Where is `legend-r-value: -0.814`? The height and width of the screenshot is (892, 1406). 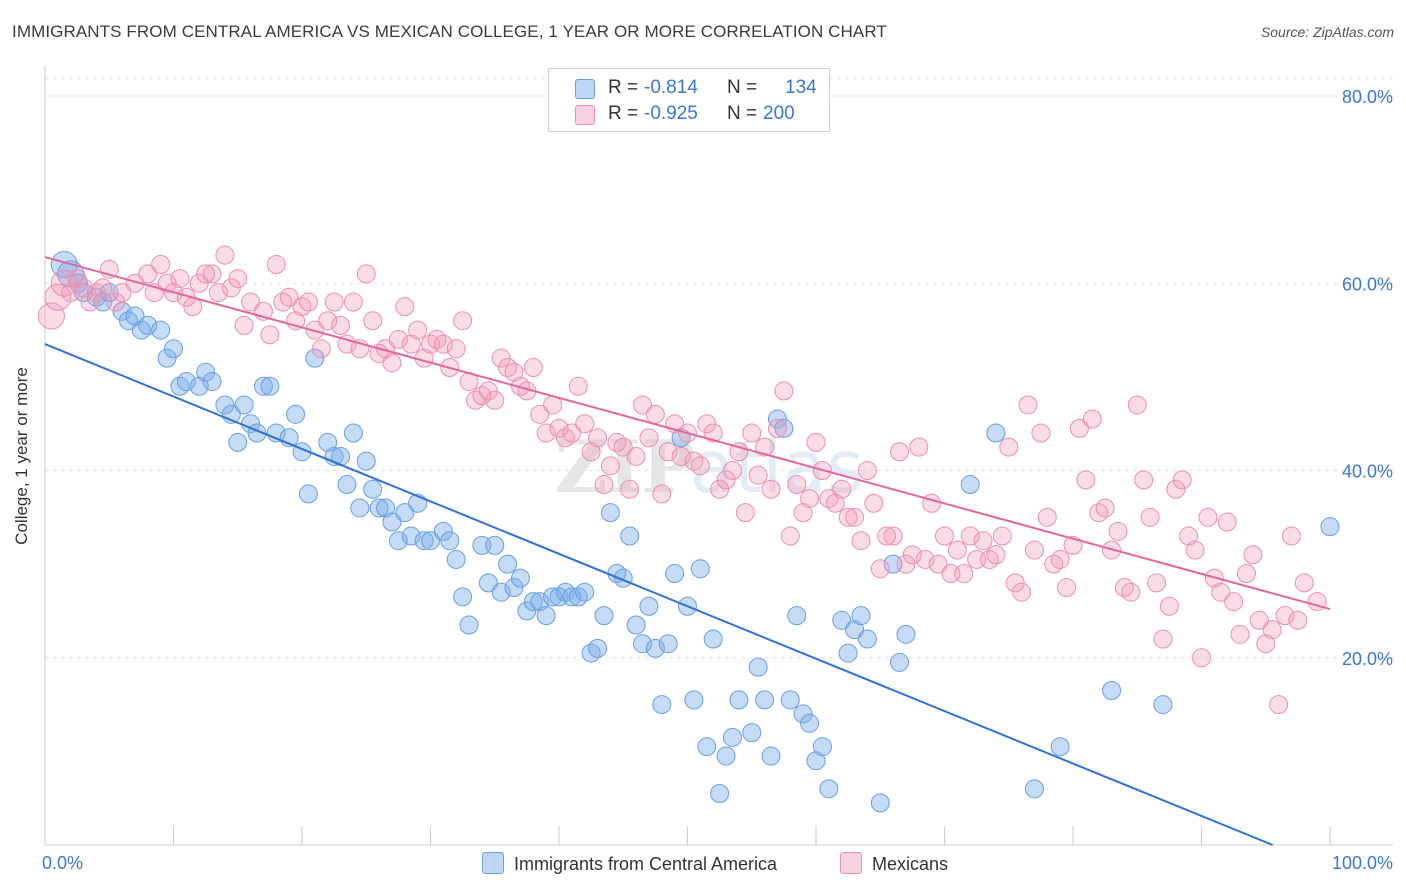 legend-r-value: -0.814 is located at coordinates (671, 87).